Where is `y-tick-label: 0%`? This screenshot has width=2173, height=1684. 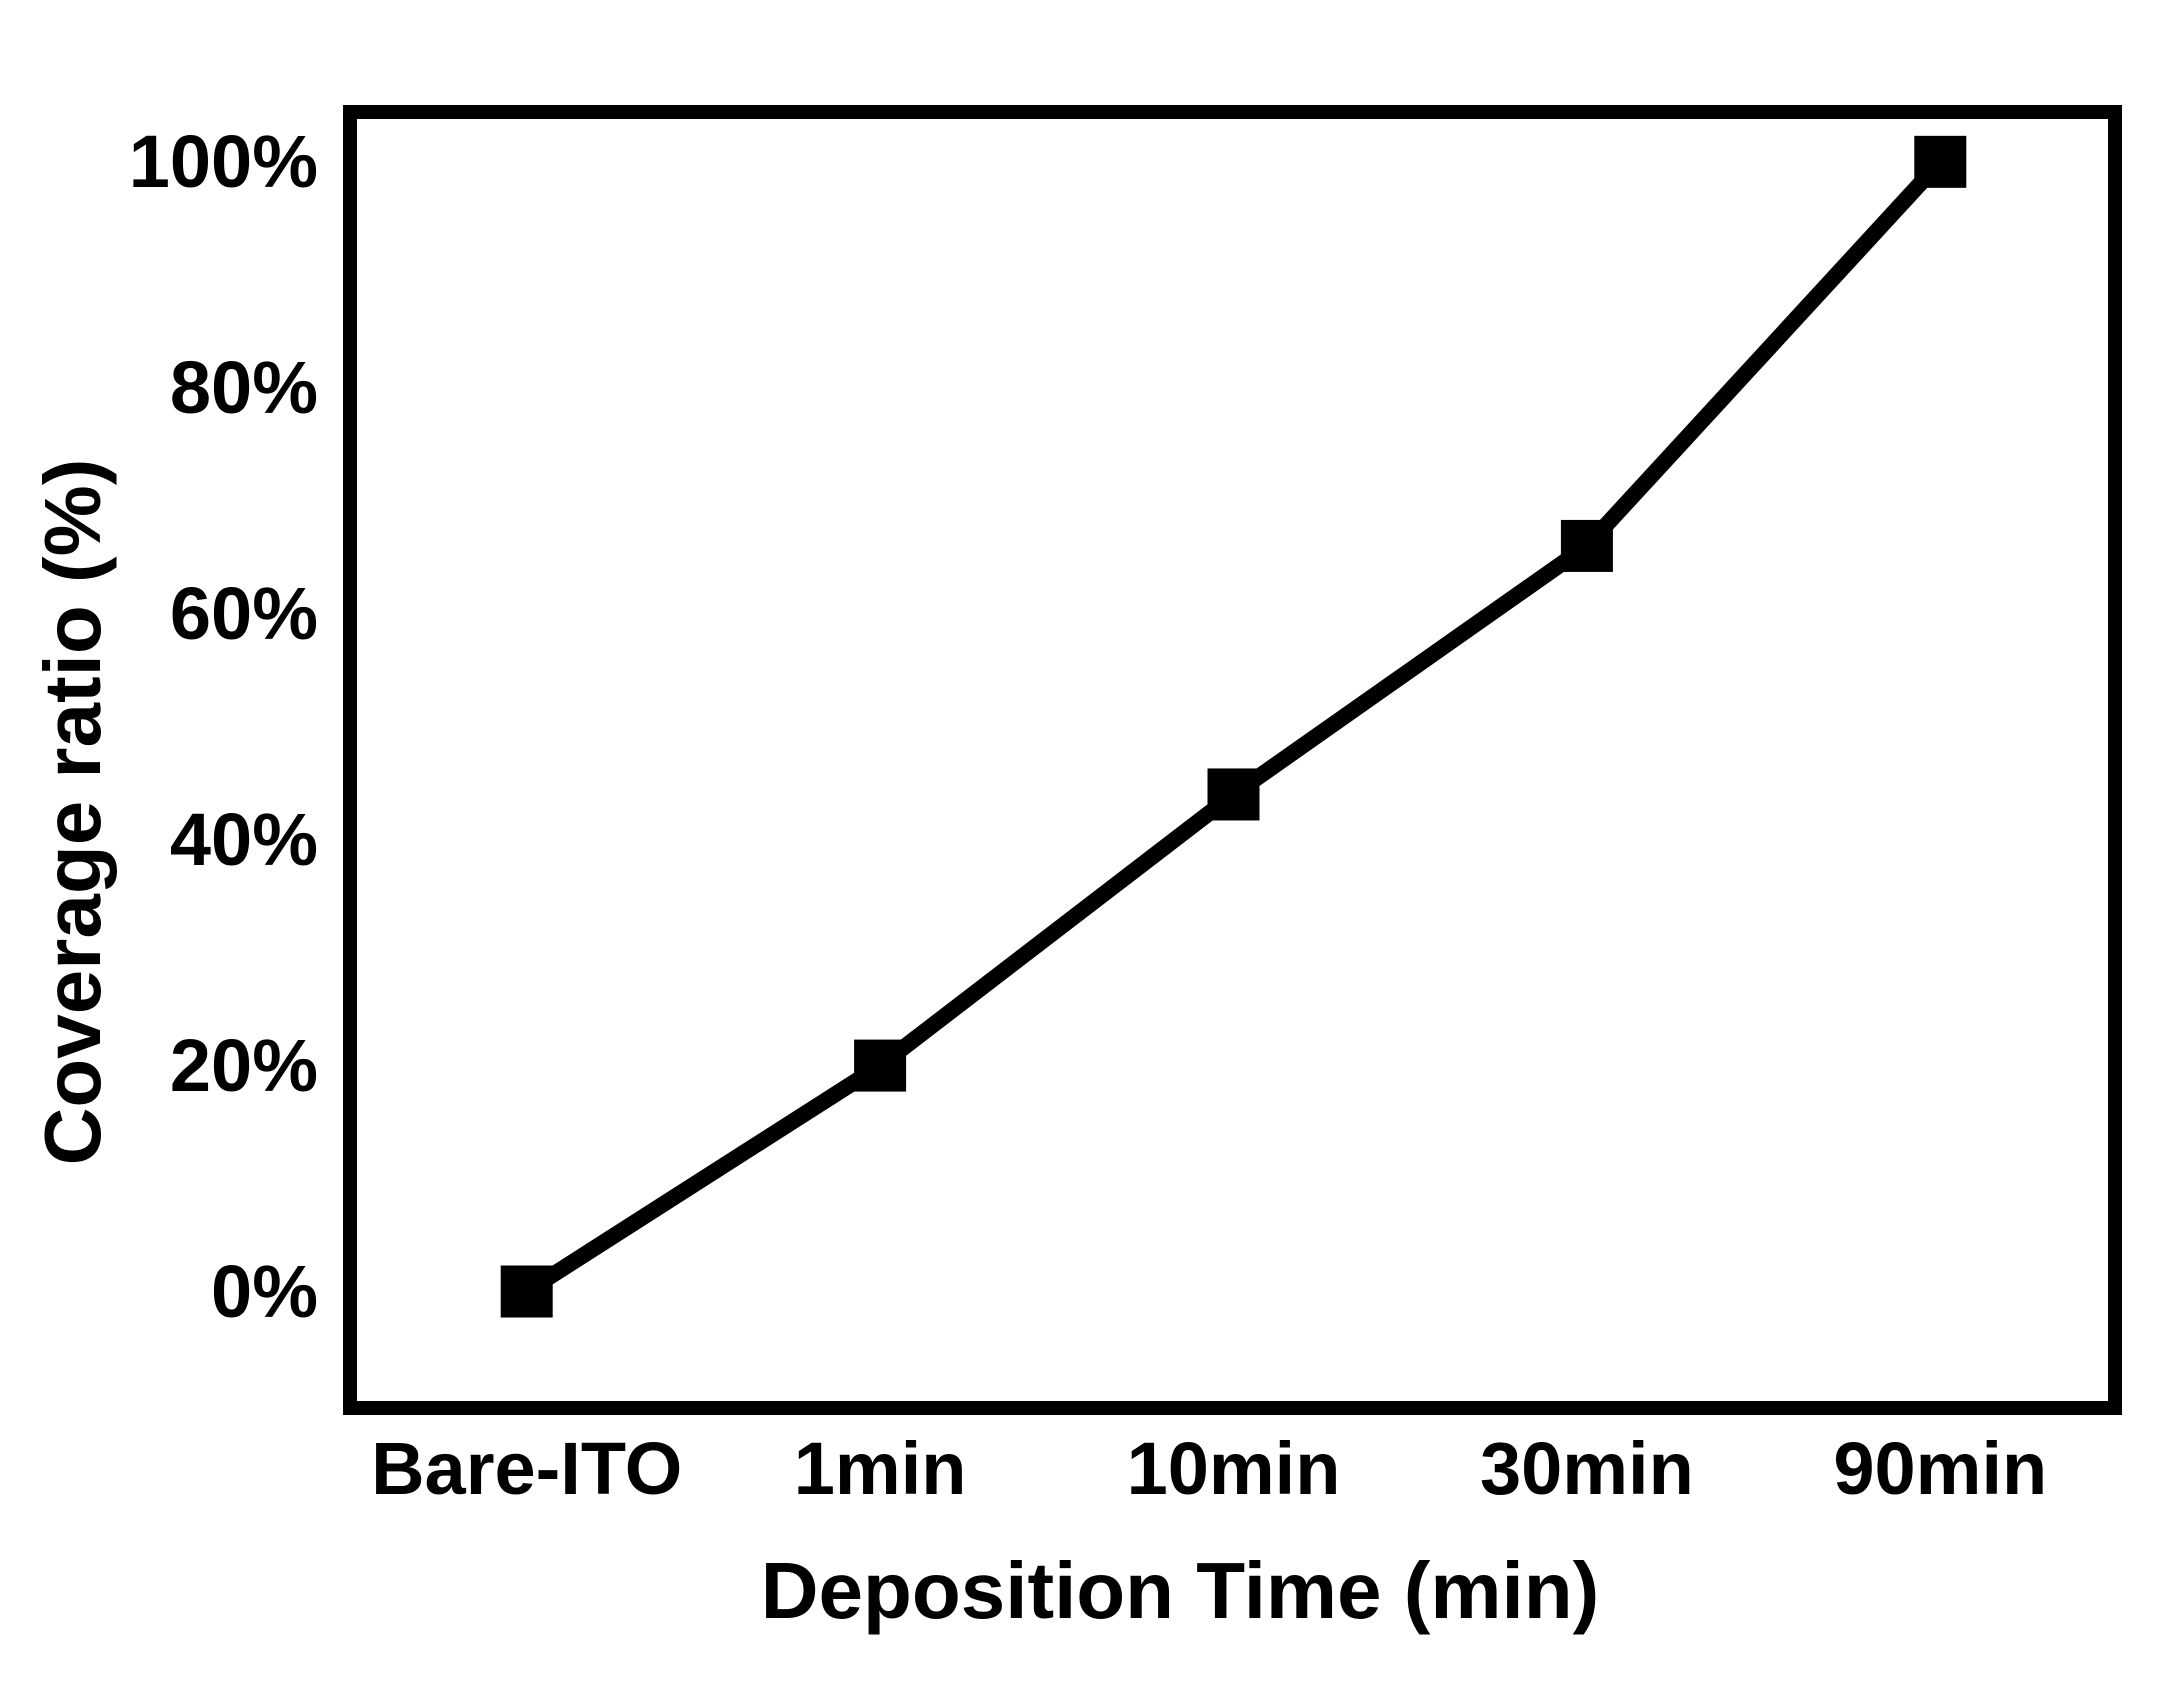
y-tick-label: 0% is located at coordinates (264, 1291).